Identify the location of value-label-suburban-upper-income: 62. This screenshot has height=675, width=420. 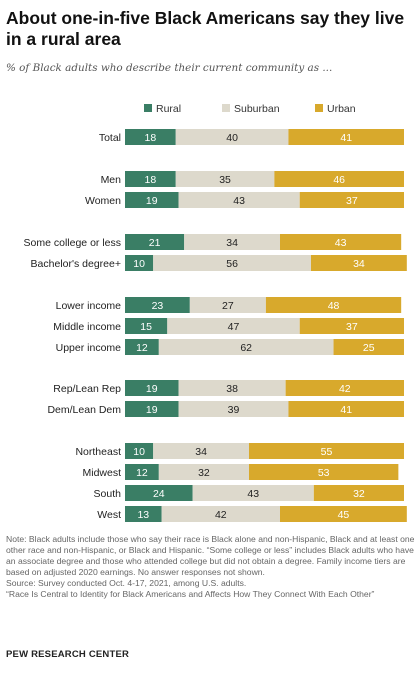
(246, 348).